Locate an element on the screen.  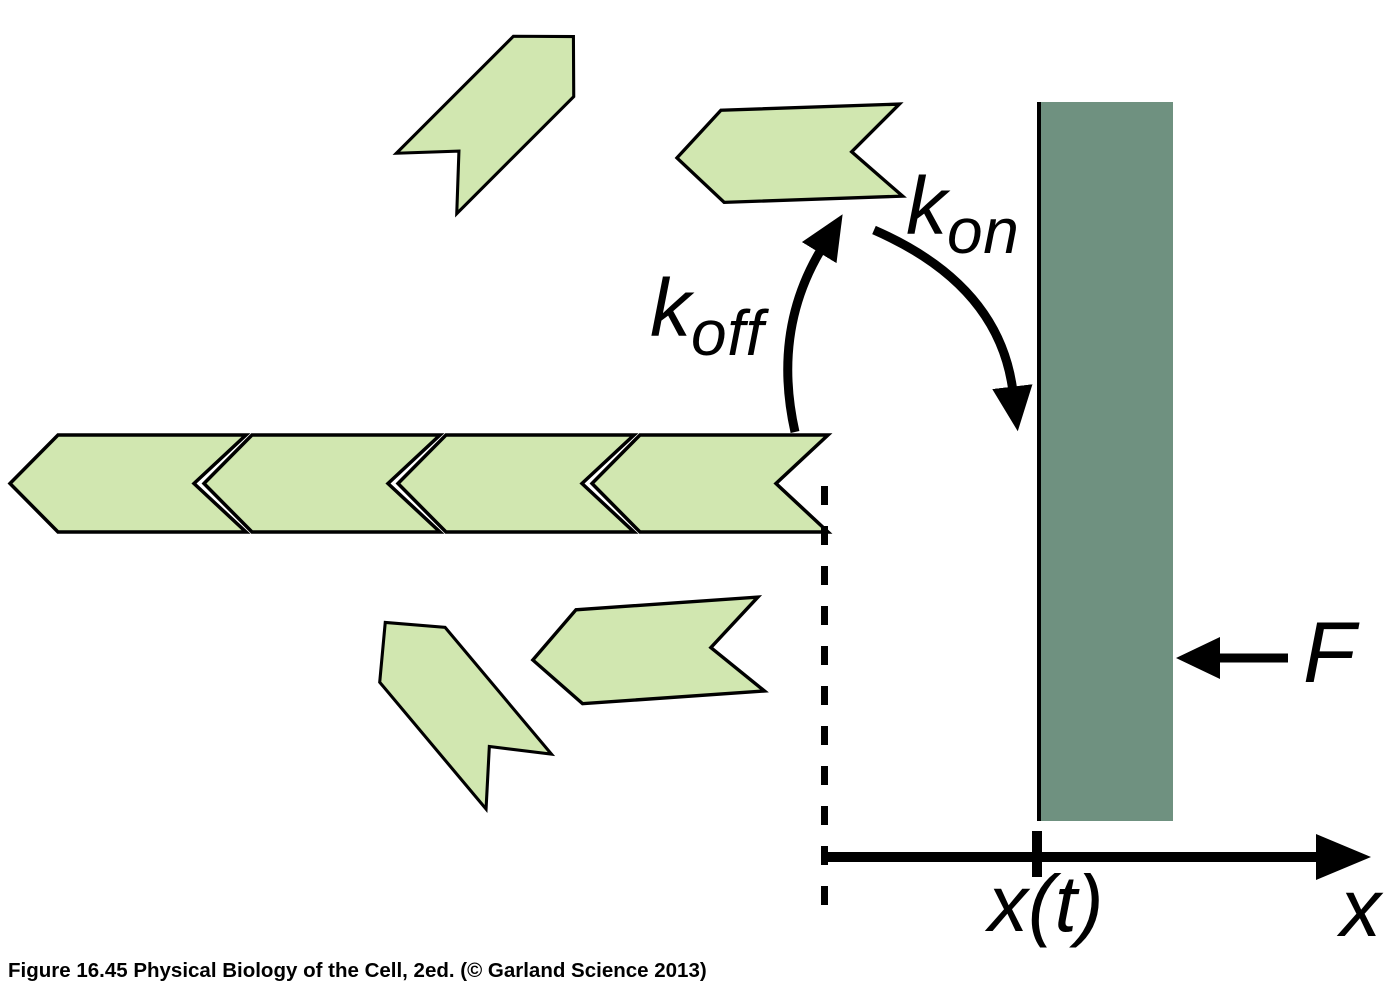
kon-label: kon is located at coordinates (962, 215).